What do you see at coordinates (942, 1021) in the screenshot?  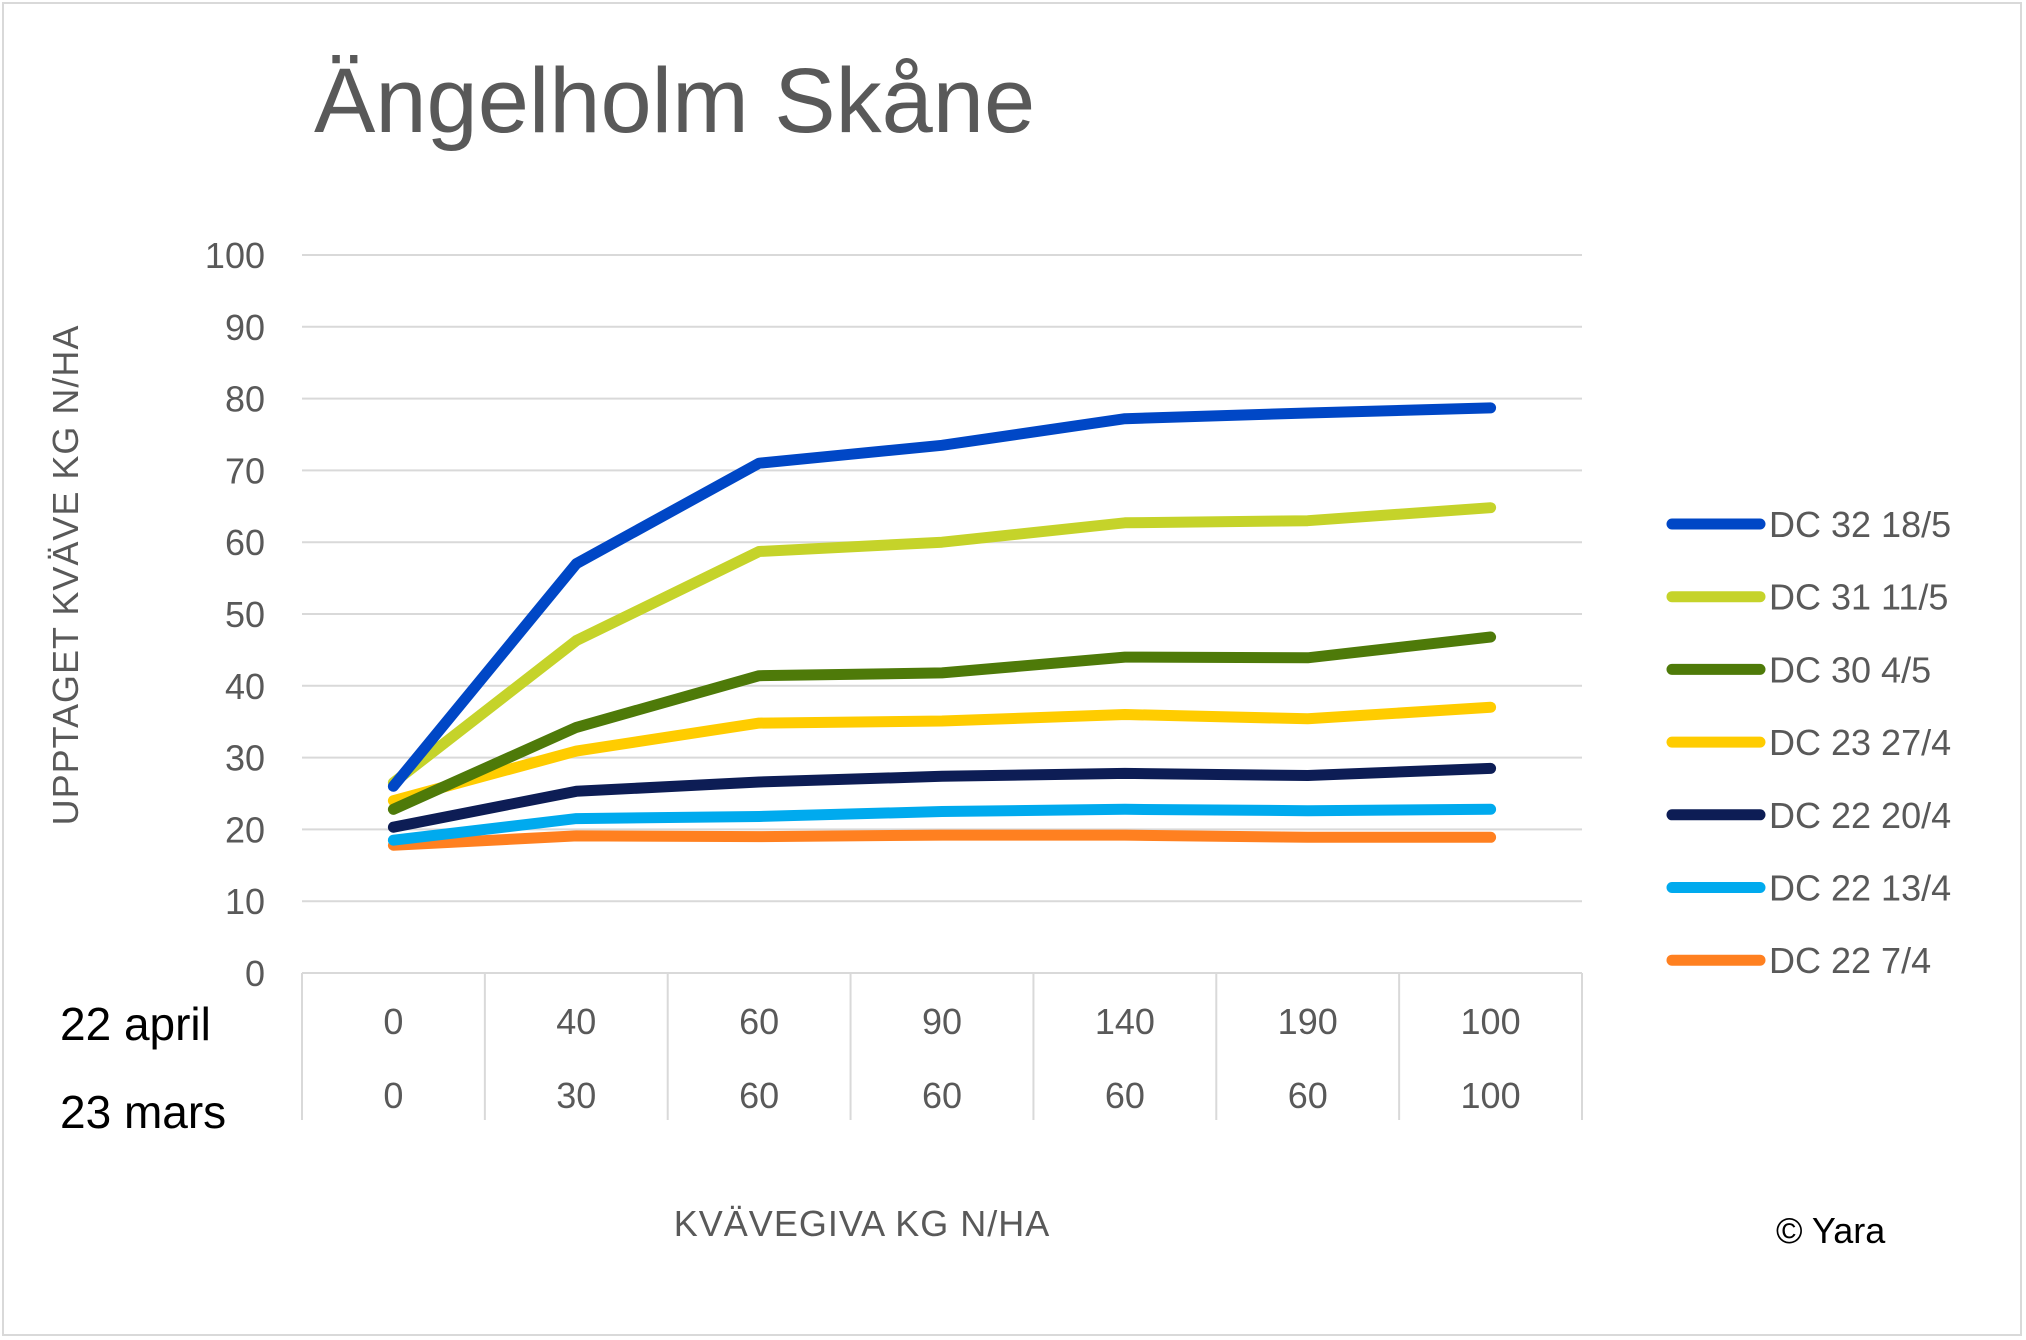 I see `x-tick-label: 90` at bounding box center [942, 1021].